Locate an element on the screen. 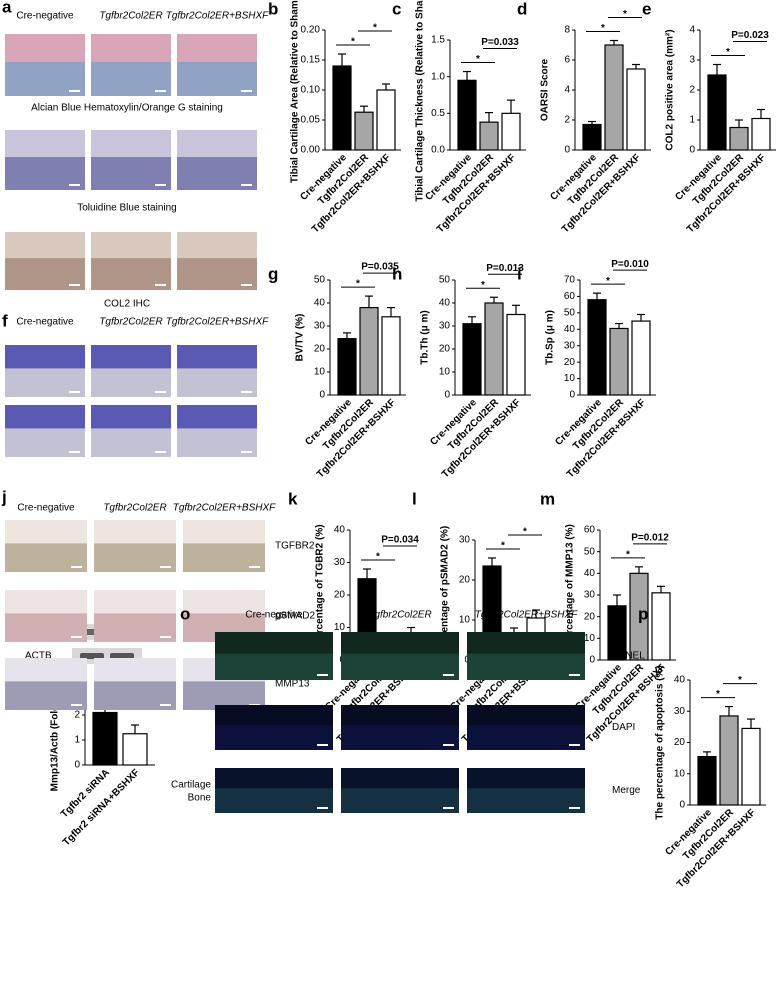 The image size is (784, 991). row-label: TGFBR2 is located at coordinates (295, 546).